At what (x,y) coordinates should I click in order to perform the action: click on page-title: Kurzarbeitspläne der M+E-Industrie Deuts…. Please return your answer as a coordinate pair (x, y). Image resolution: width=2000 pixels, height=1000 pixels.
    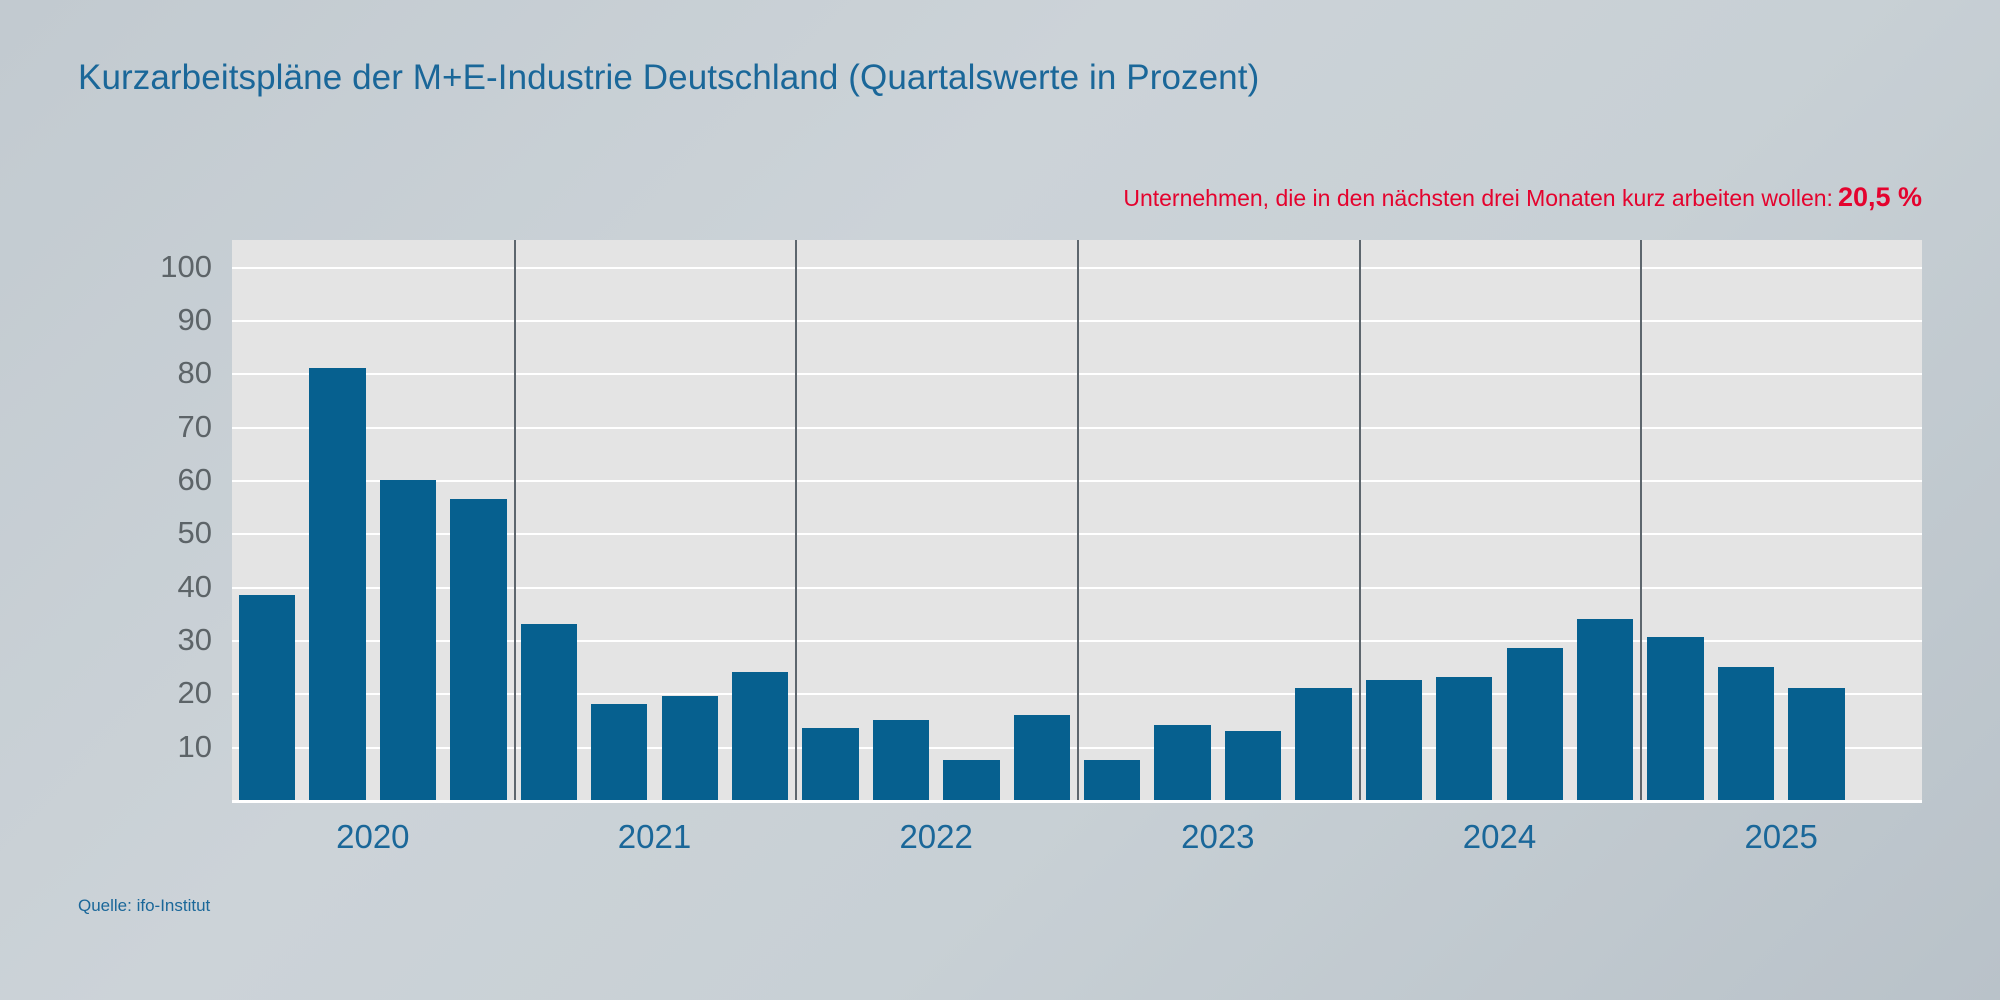
    Looking at the image, I should click on (669, 77).